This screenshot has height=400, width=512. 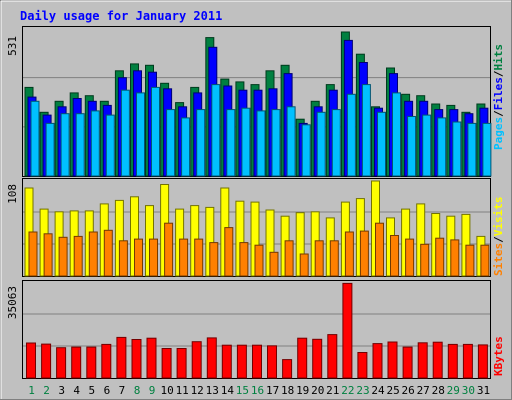 What do you see at coordinates (166, 390) in the screenshot?
I see `x-label-day-10: 10` at bounding box center [166, 390].